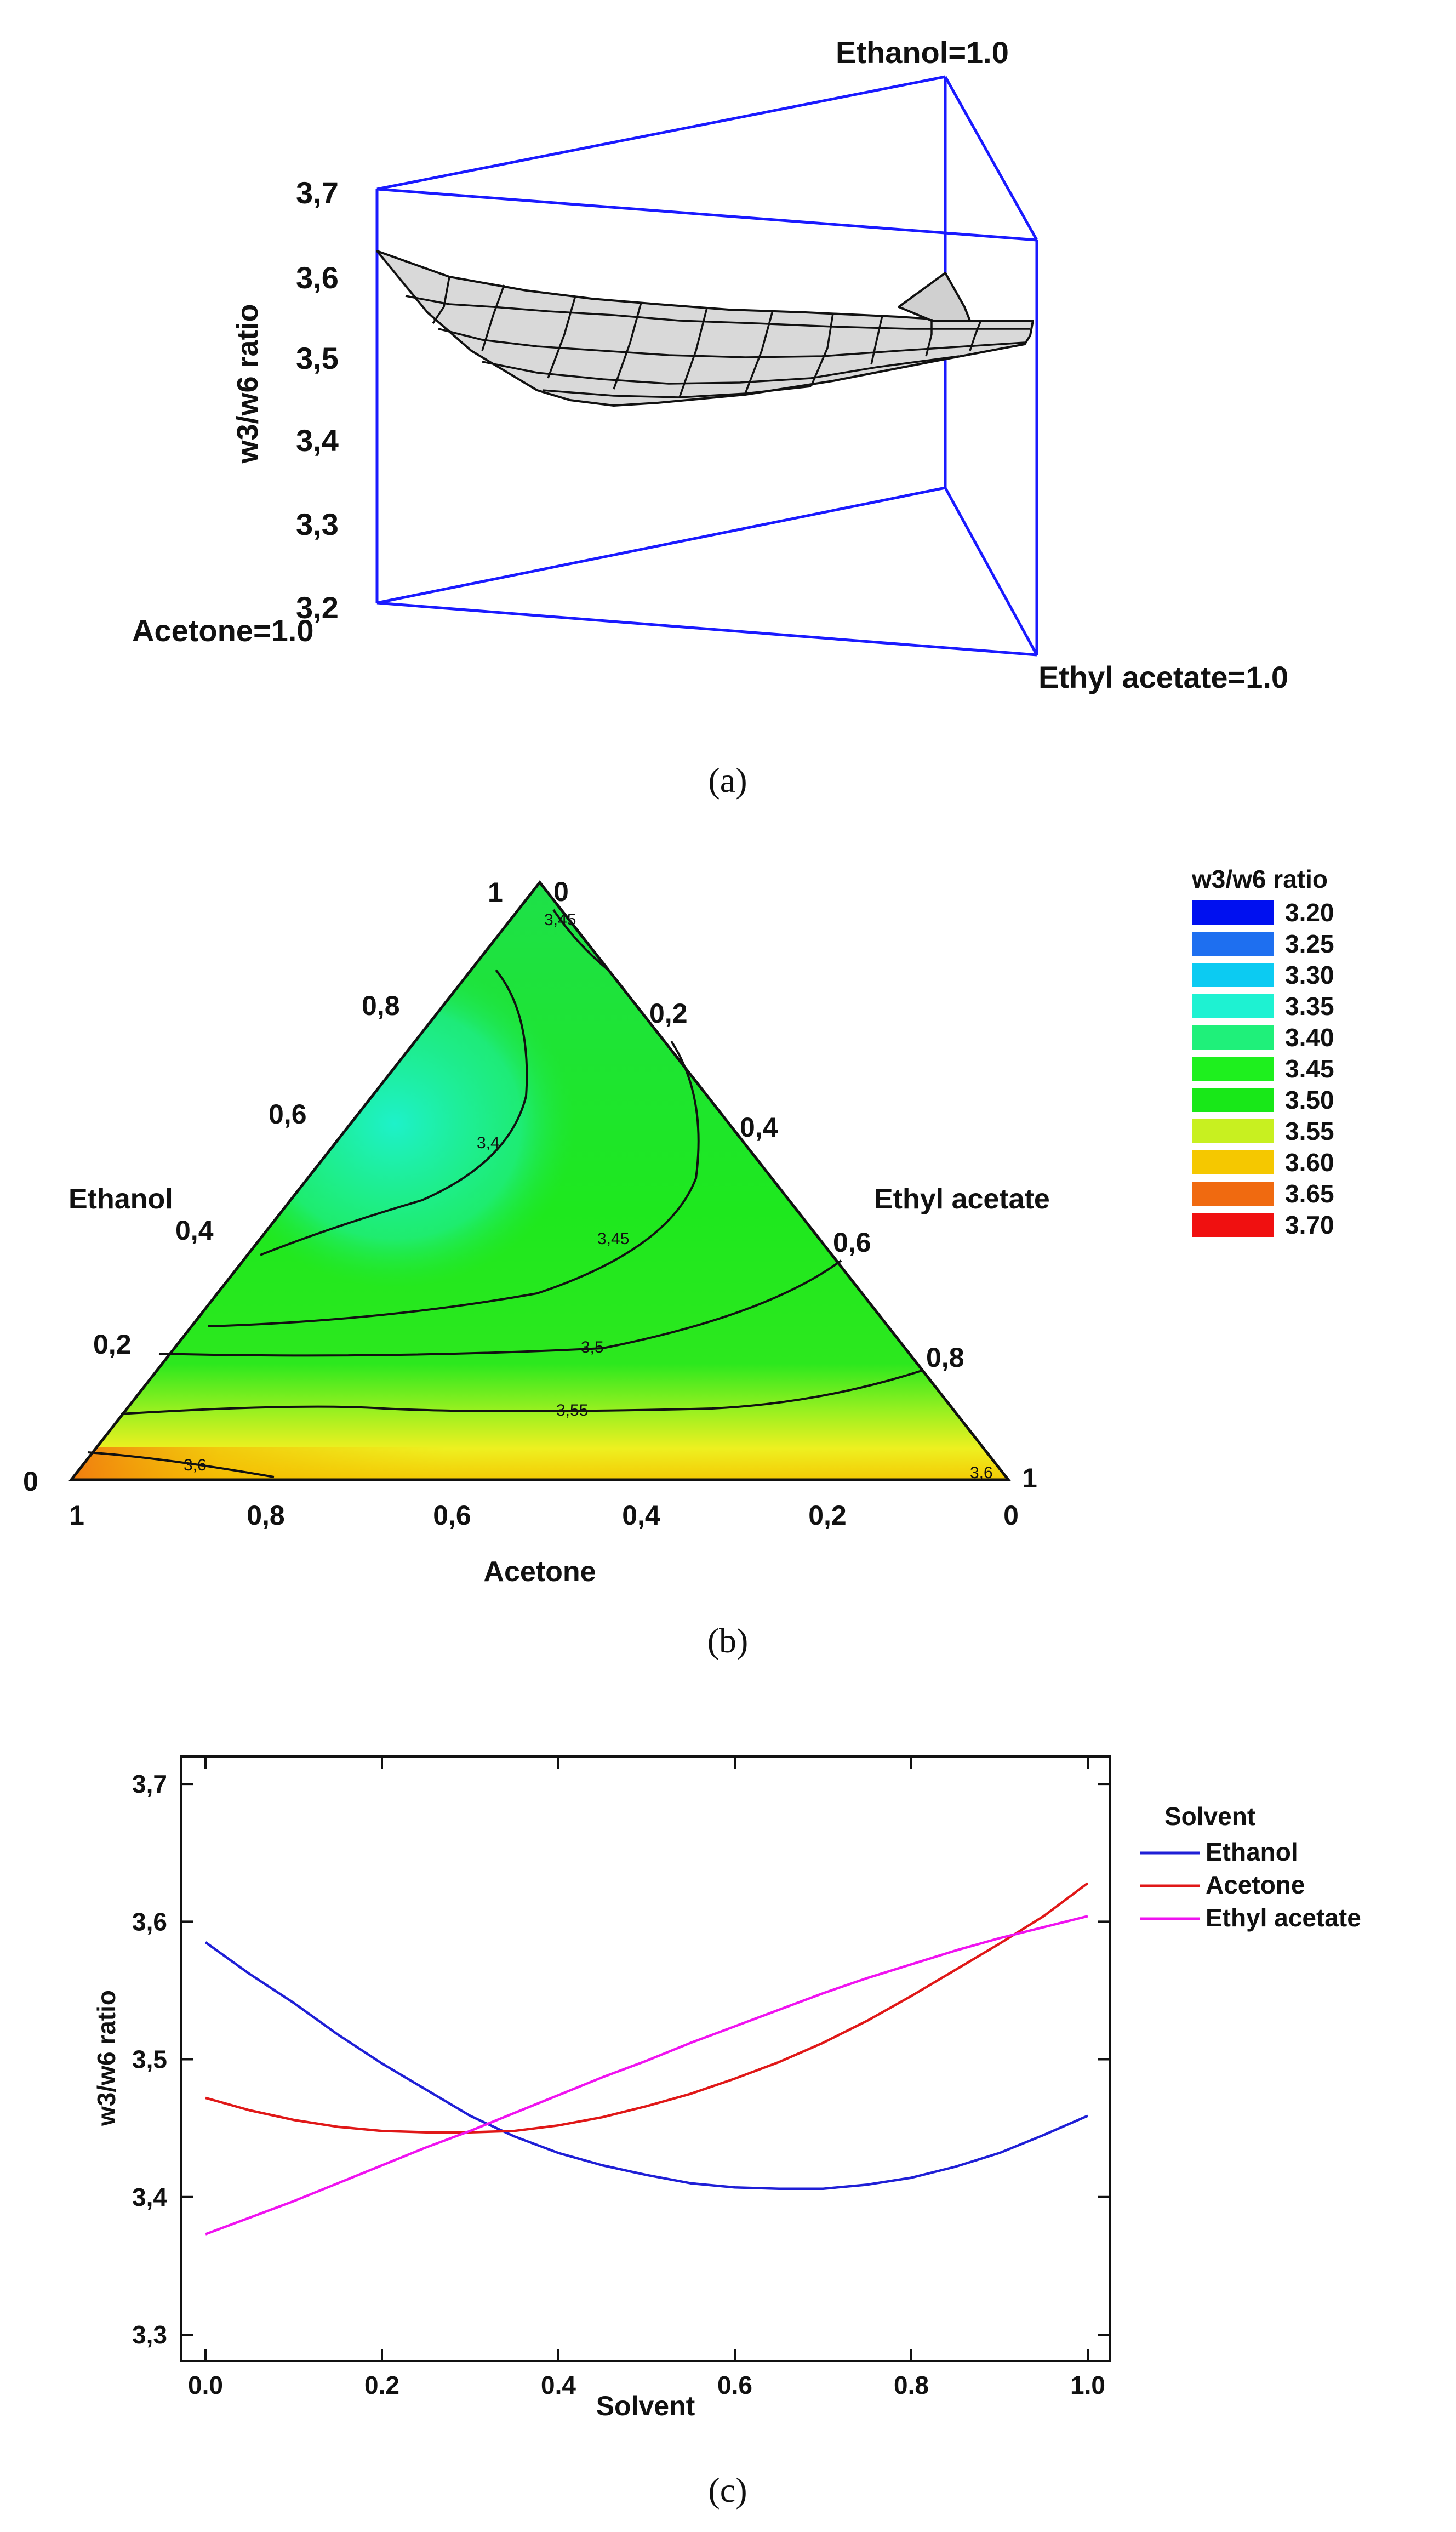 The image size is (1456, 2532). Describe the element at coordinates (205, 2385) in the screenshot. I see `x-tick-label: 0.0` at that location.